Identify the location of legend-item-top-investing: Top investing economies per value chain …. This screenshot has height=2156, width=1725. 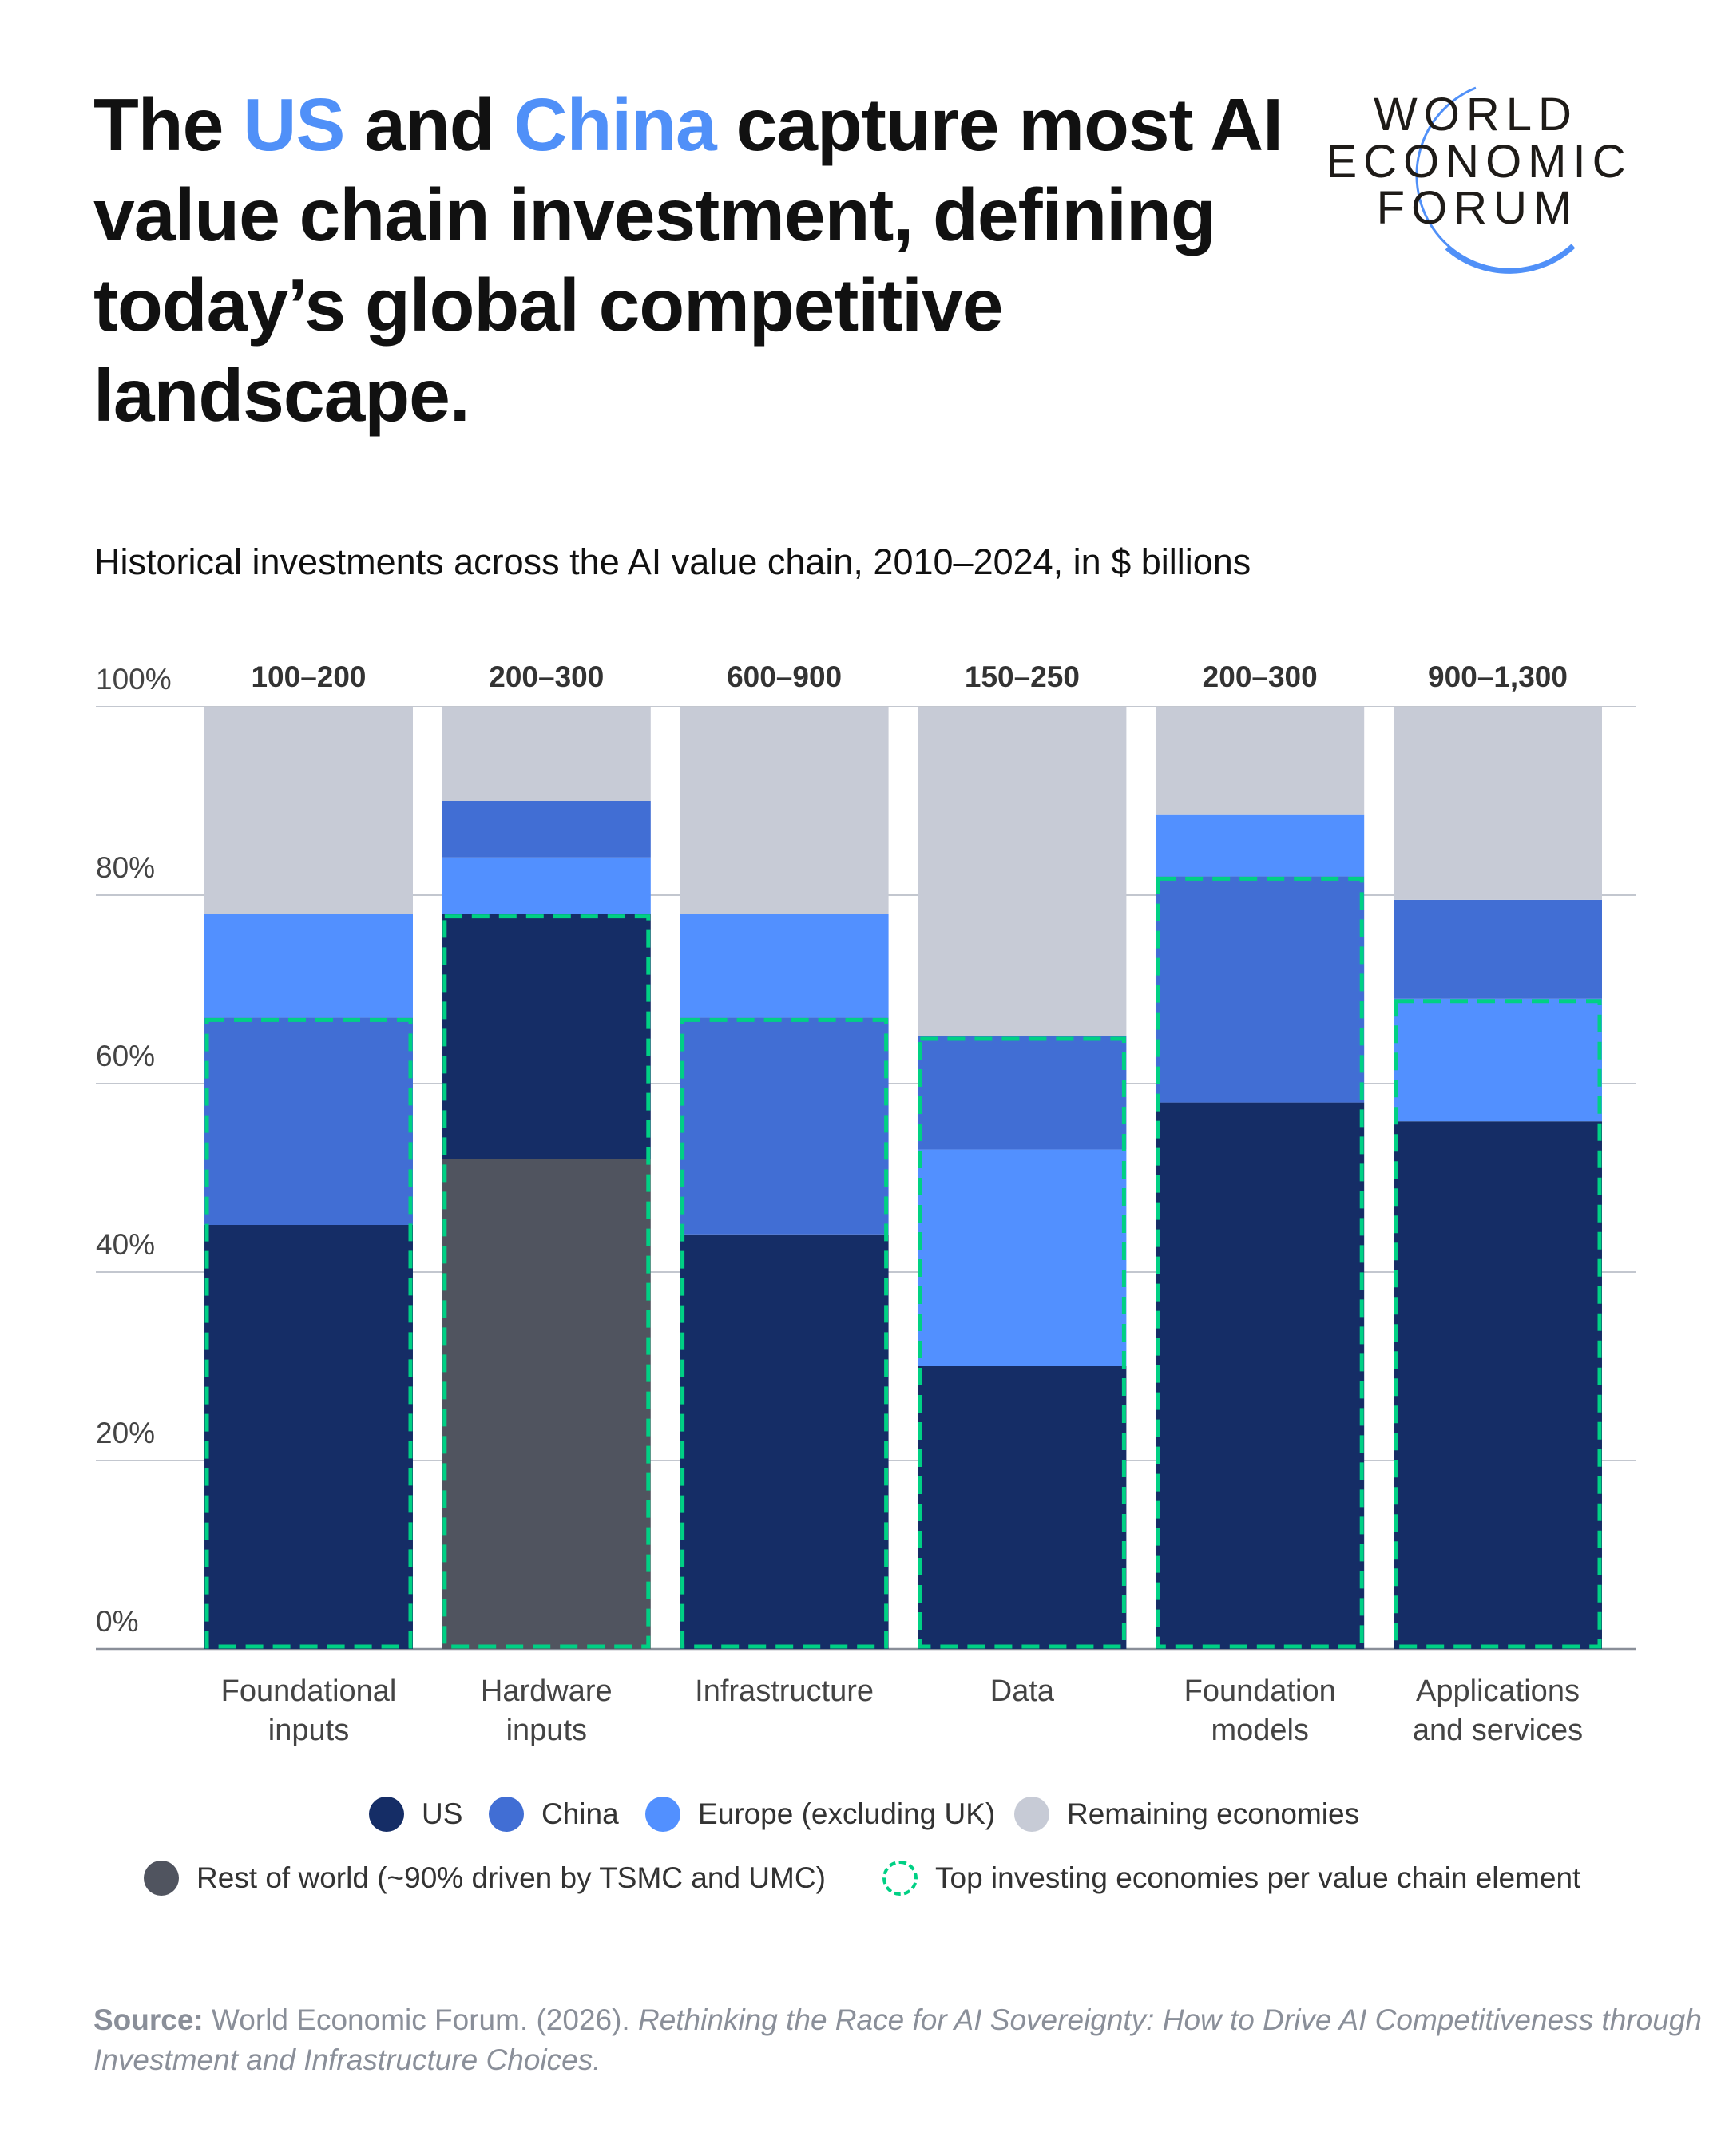
(1231, 1878).